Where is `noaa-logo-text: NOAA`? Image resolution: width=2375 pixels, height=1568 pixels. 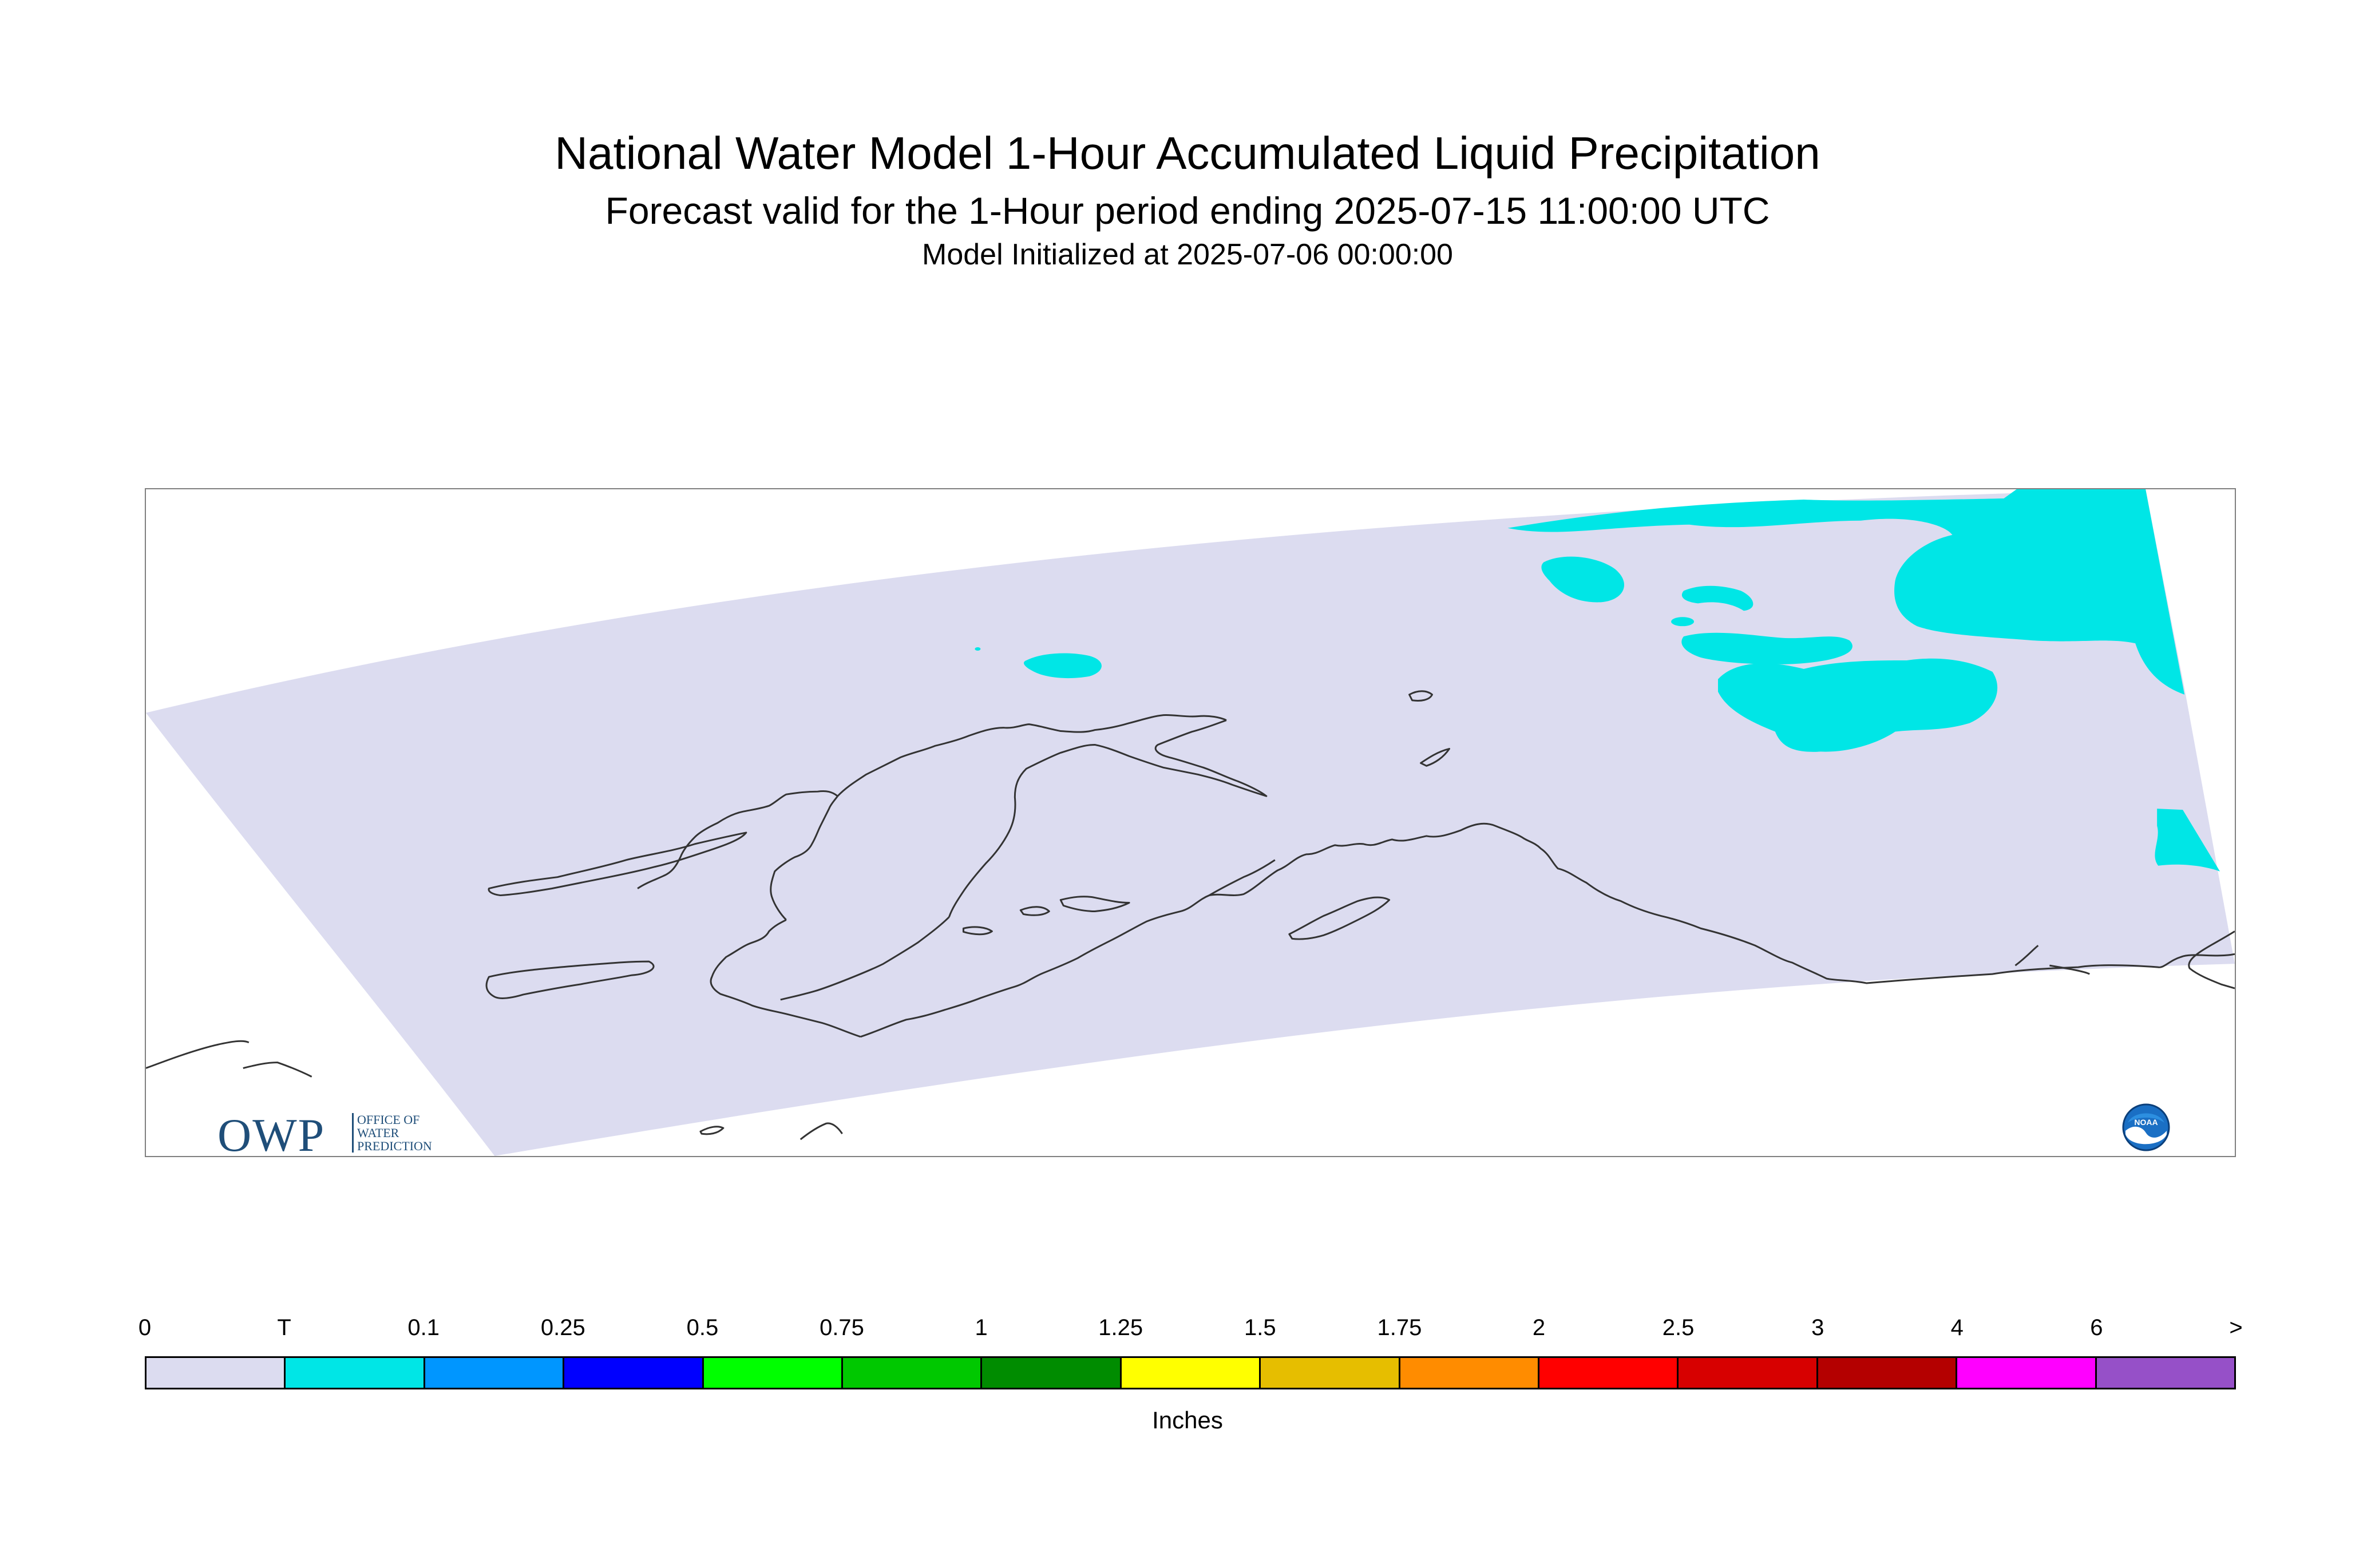
noaa-logo-text: NOAA is located at coordinates (2146, 1122).